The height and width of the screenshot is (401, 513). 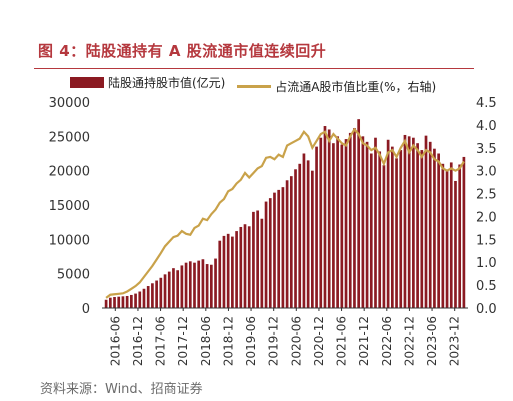 What do you see at coordinates (183, 341) in the screenshot?
I see `x-tick-label: 2017-12` at bounding box center [183, 341].